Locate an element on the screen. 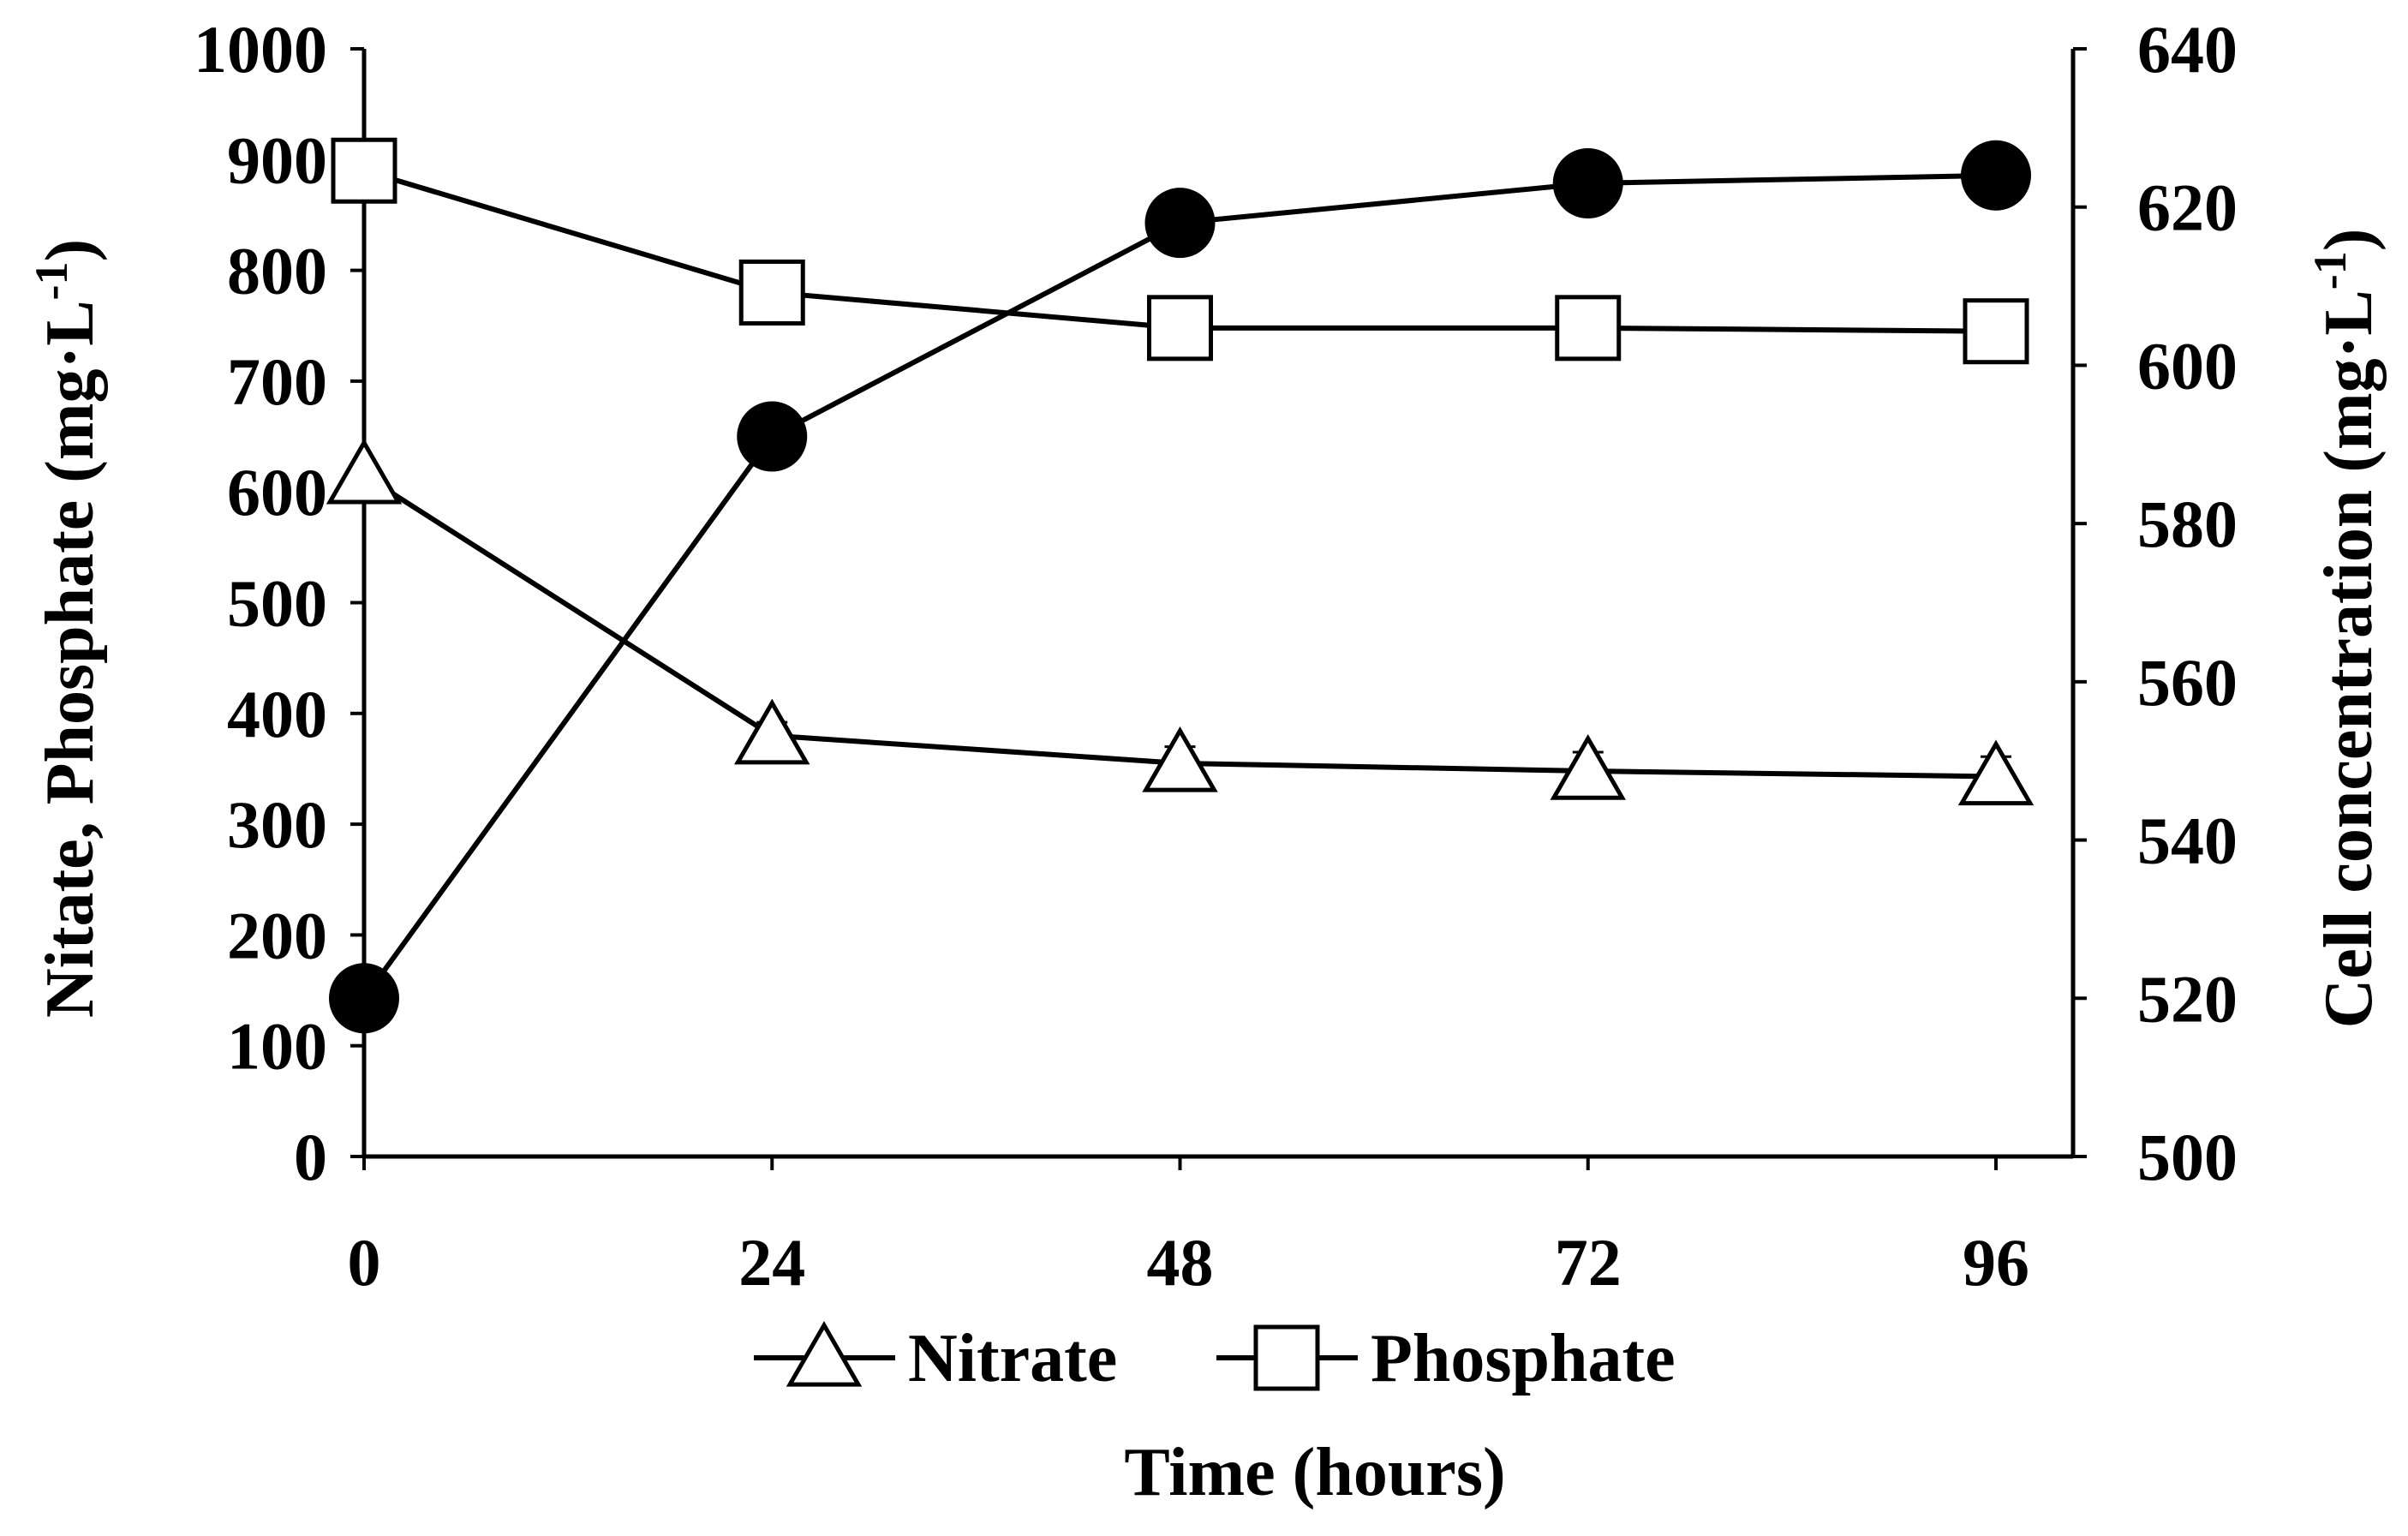 This screenshot has width=2408, height=1536. x-tick-label: 24 is located at coordinates (771, 1262).